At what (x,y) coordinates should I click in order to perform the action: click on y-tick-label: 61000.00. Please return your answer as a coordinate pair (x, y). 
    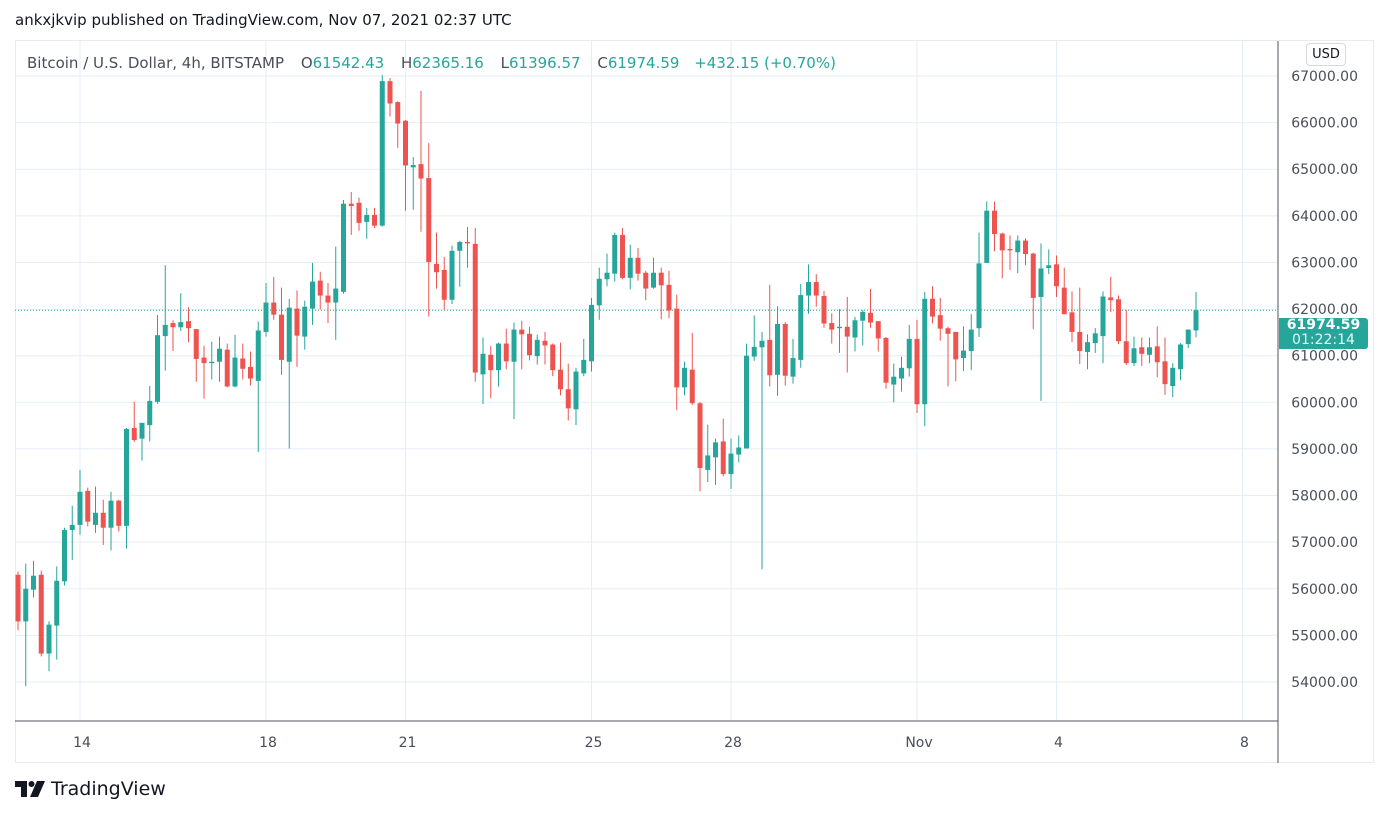
    Looking at the image, I should click on (1324, 357).